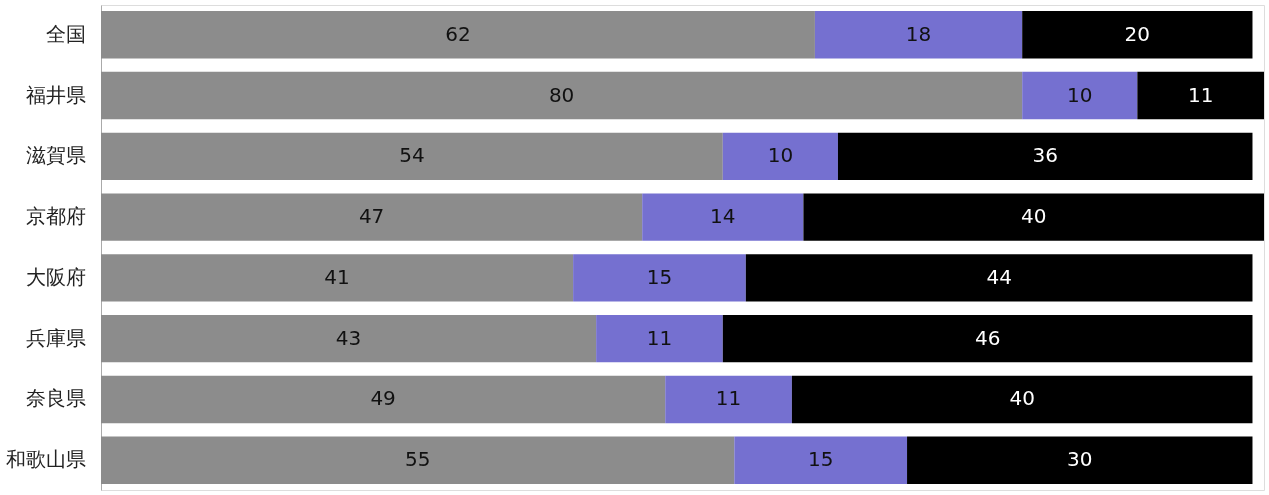 The height and width of the screenshot is (495, 1269). I want to click on data-label: 20, so click(1137, 33).